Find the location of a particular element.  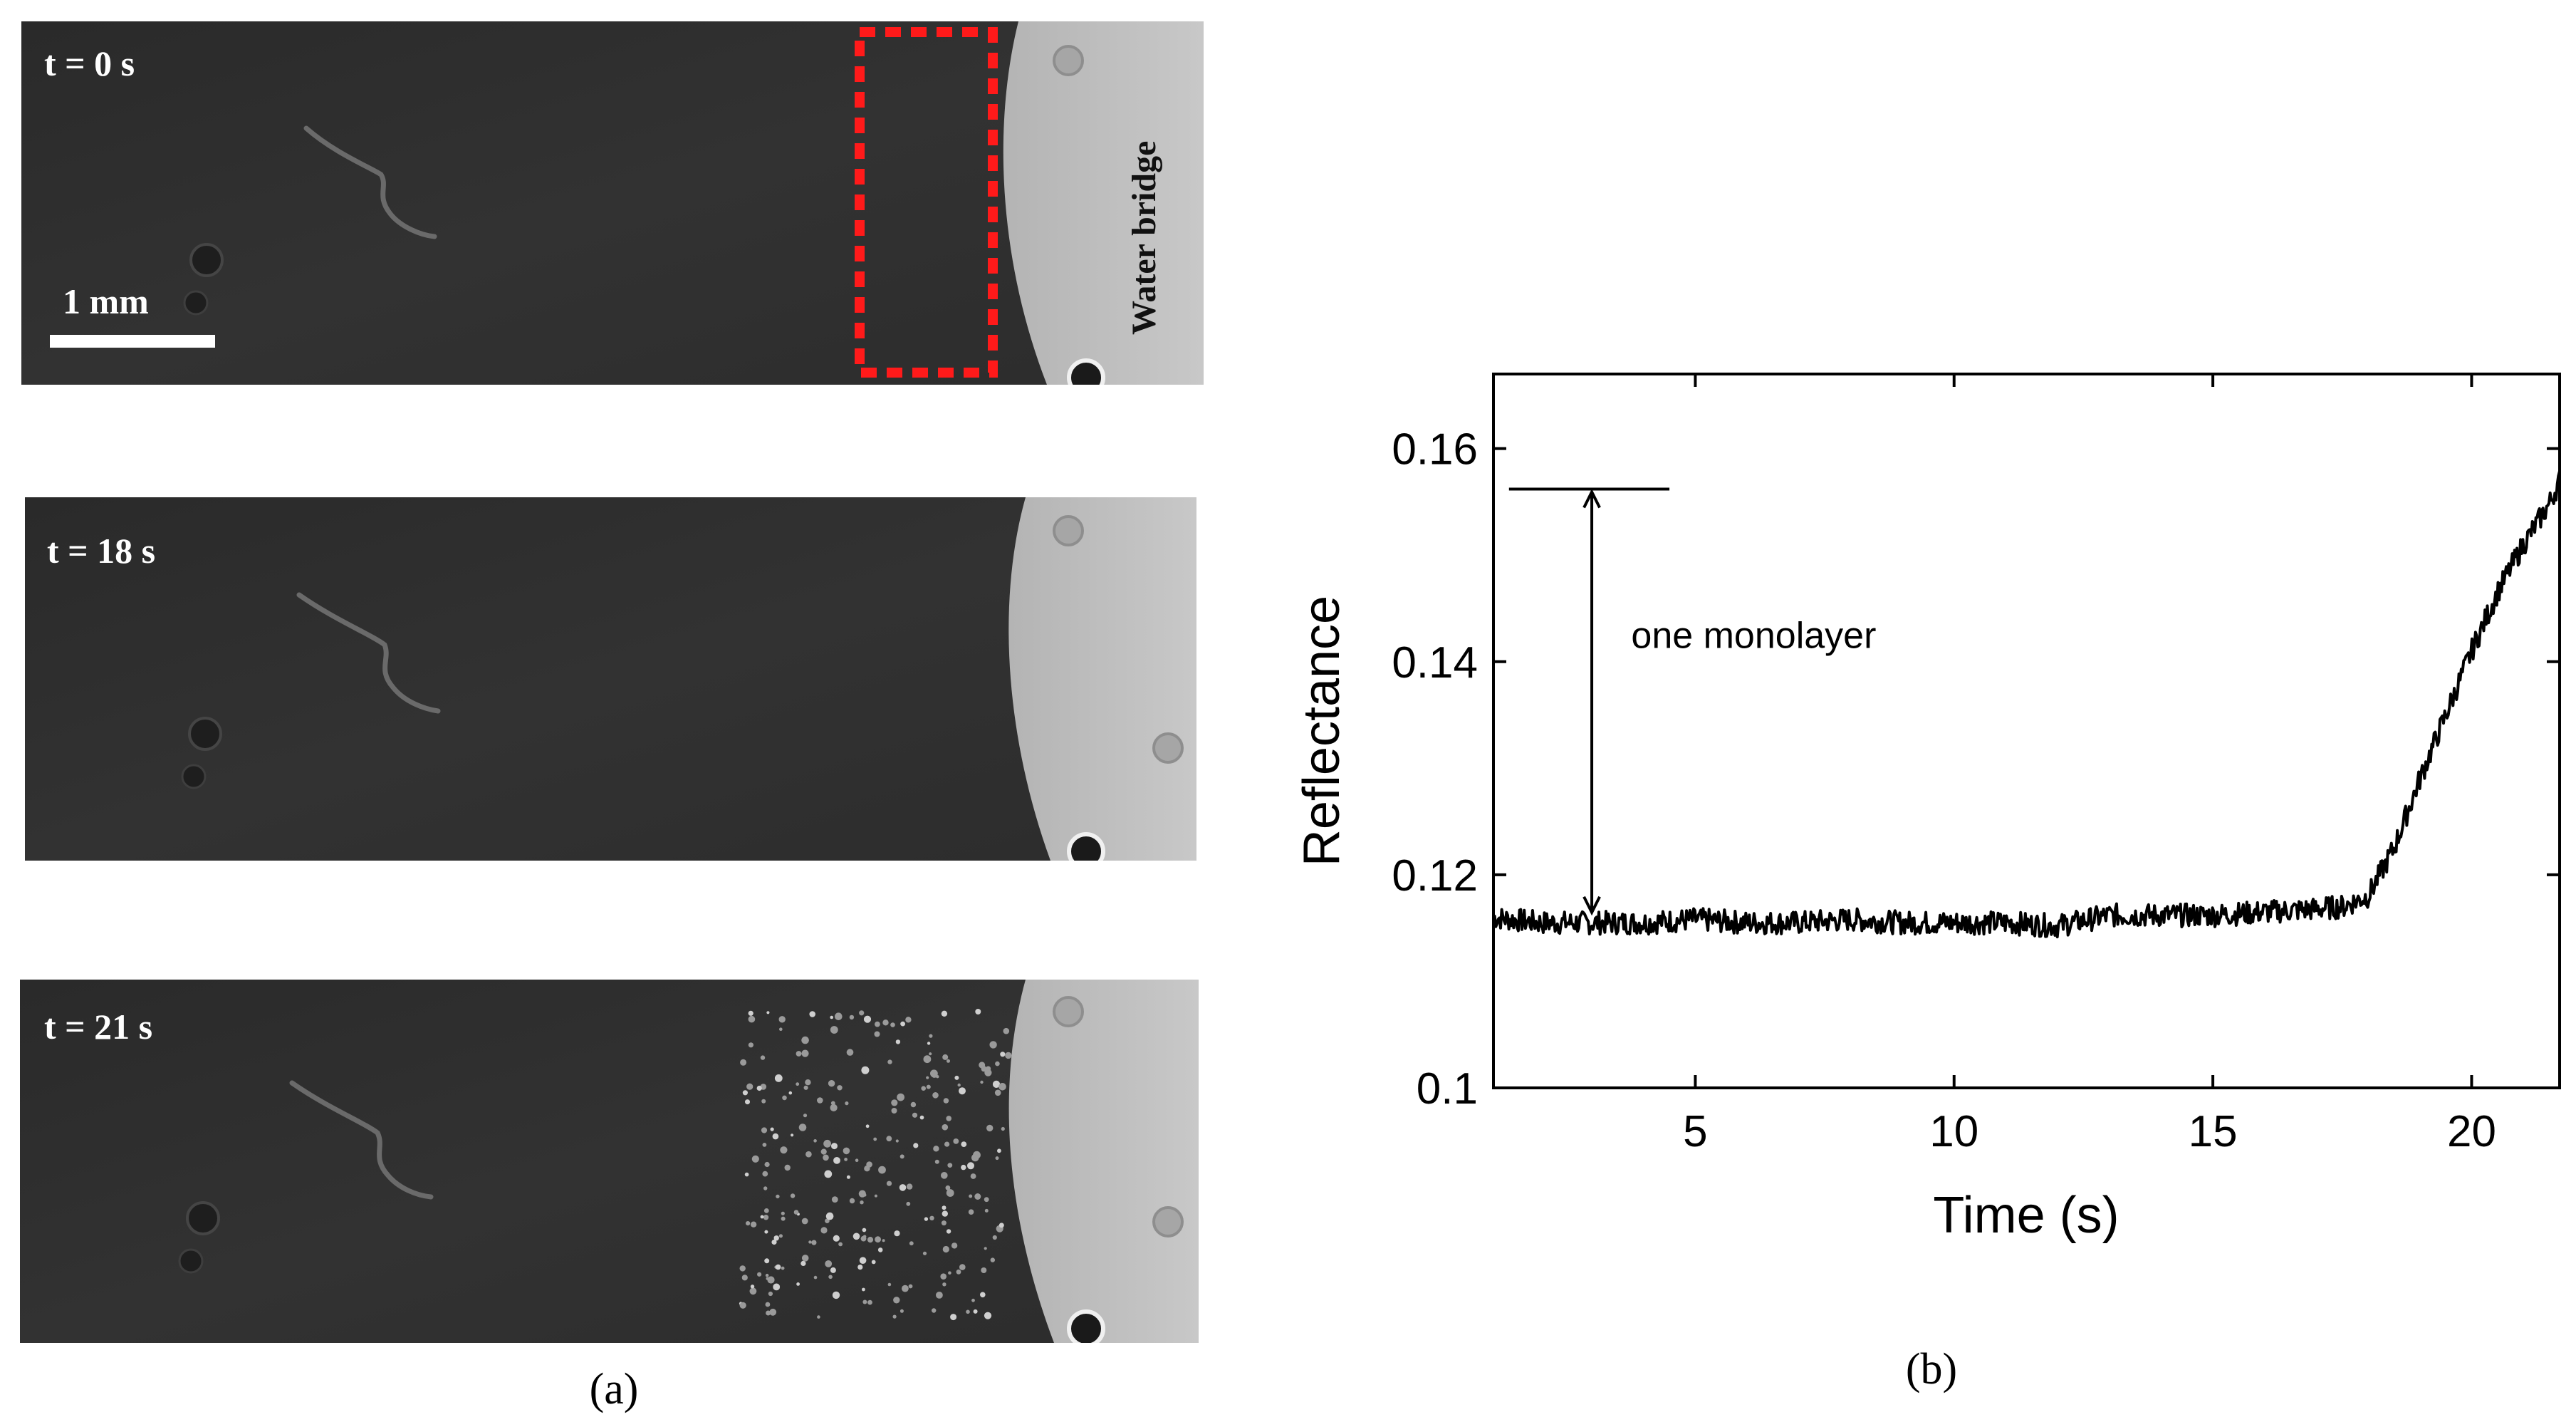

roi-box is located at coordinates (927, 202).